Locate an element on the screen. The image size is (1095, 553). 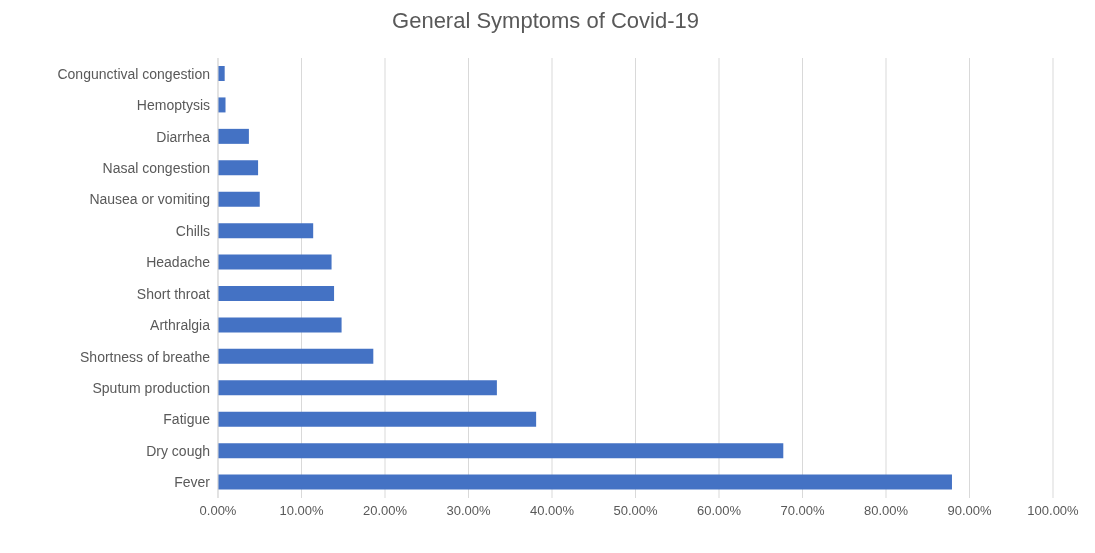
x-tick-label: 90.00% is located at coordinates (969, 511).